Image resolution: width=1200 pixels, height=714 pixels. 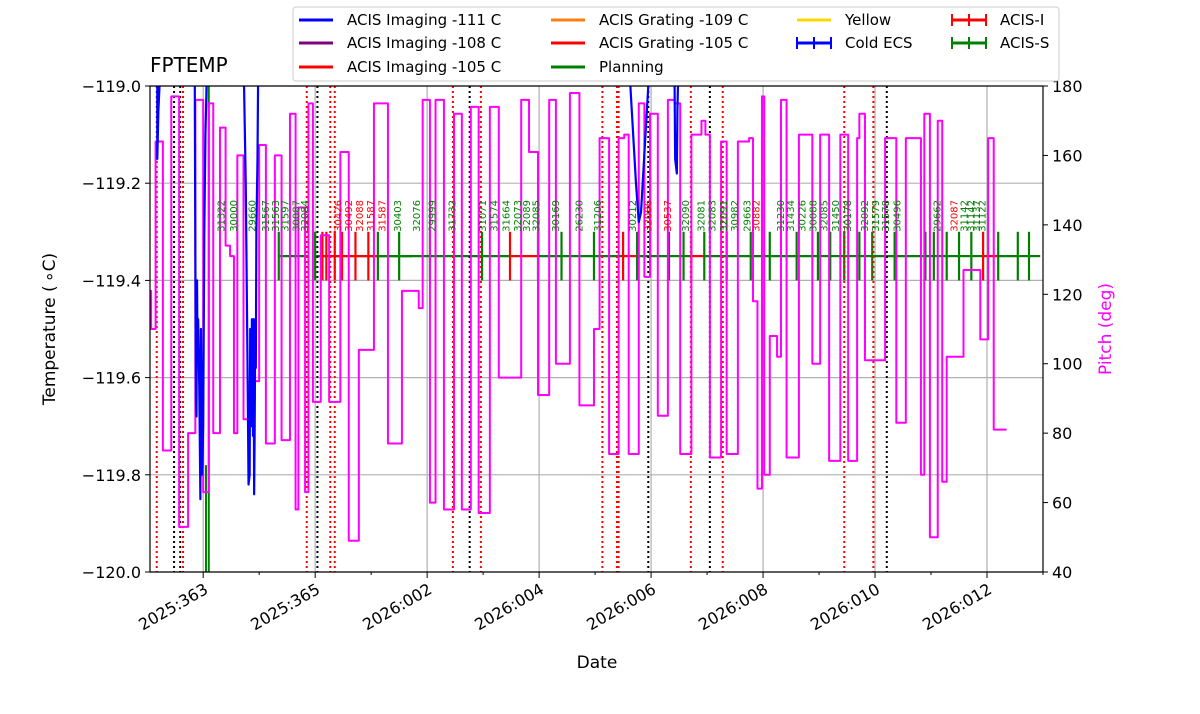 I want to click on obsid-label: 31322, so click(x=222, y=216).